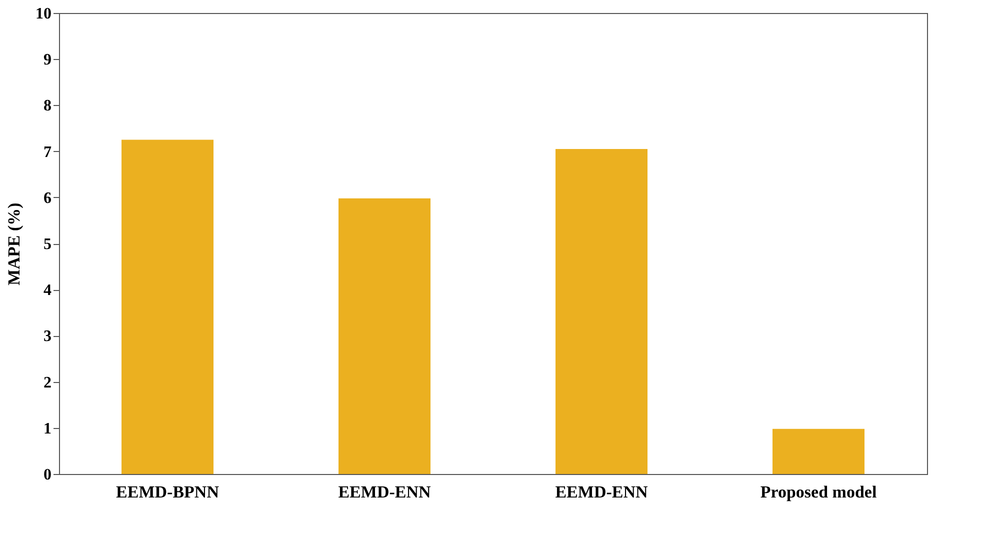 This screenshot has height=533, width=983. Describe the element at coordinates (48, 429) in the screenshot. I see `y-tick-label: 1` at that location.